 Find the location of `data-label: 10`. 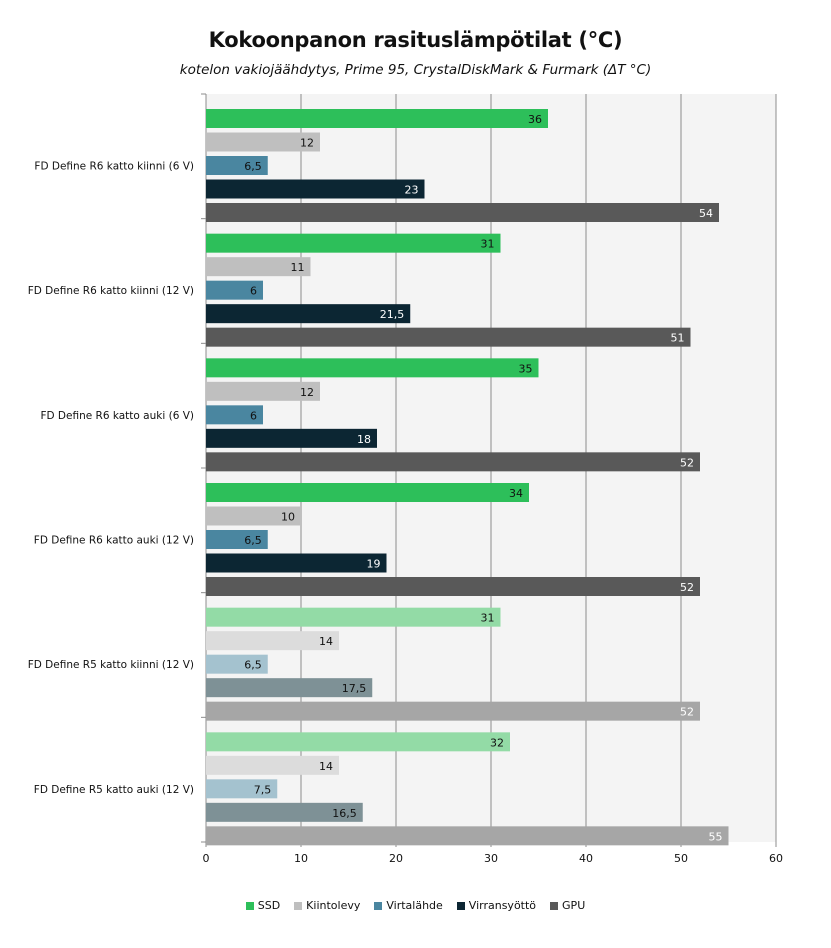

data-label: 10 is located at coordinates (288, 517).